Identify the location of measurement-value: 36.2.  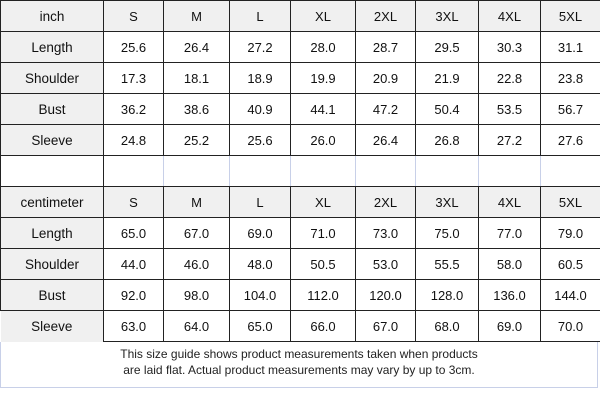
(133, 109).